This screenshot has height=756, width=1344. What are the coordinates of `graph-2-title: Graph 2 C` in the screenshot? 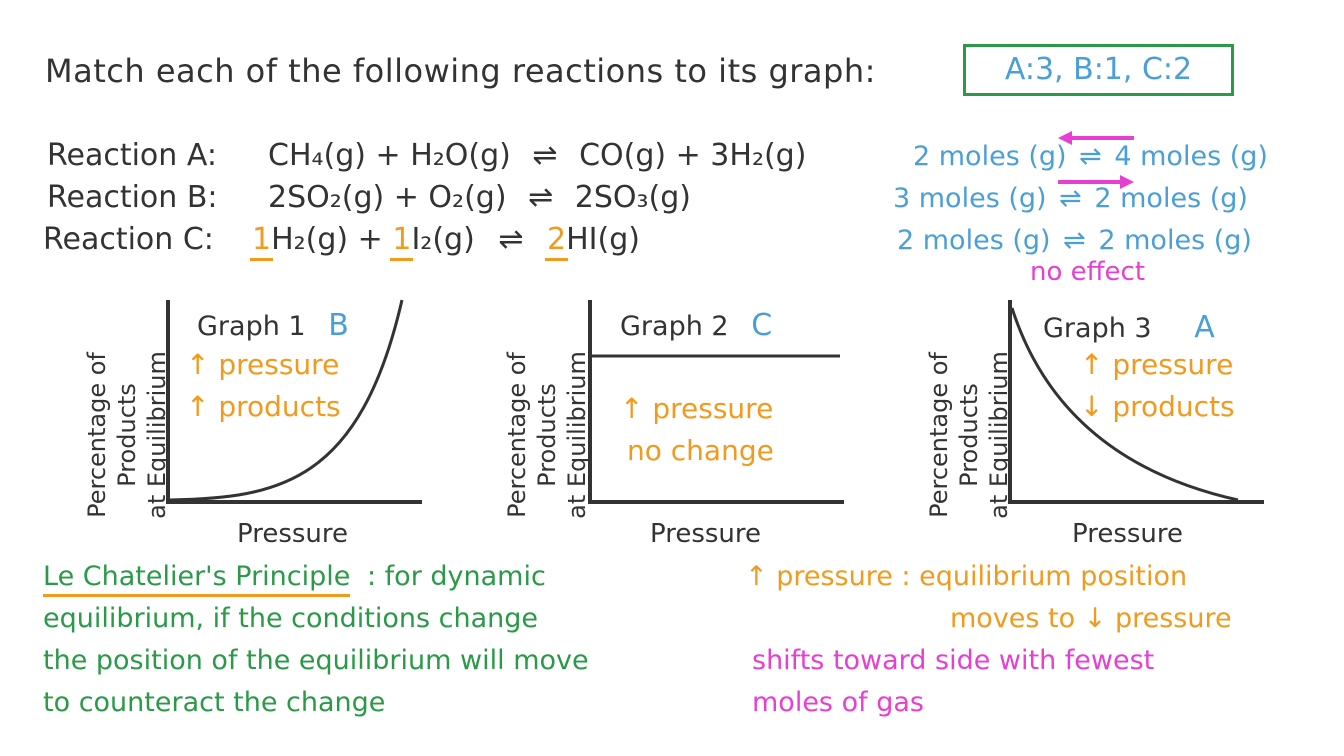 It's located at (696, 325).